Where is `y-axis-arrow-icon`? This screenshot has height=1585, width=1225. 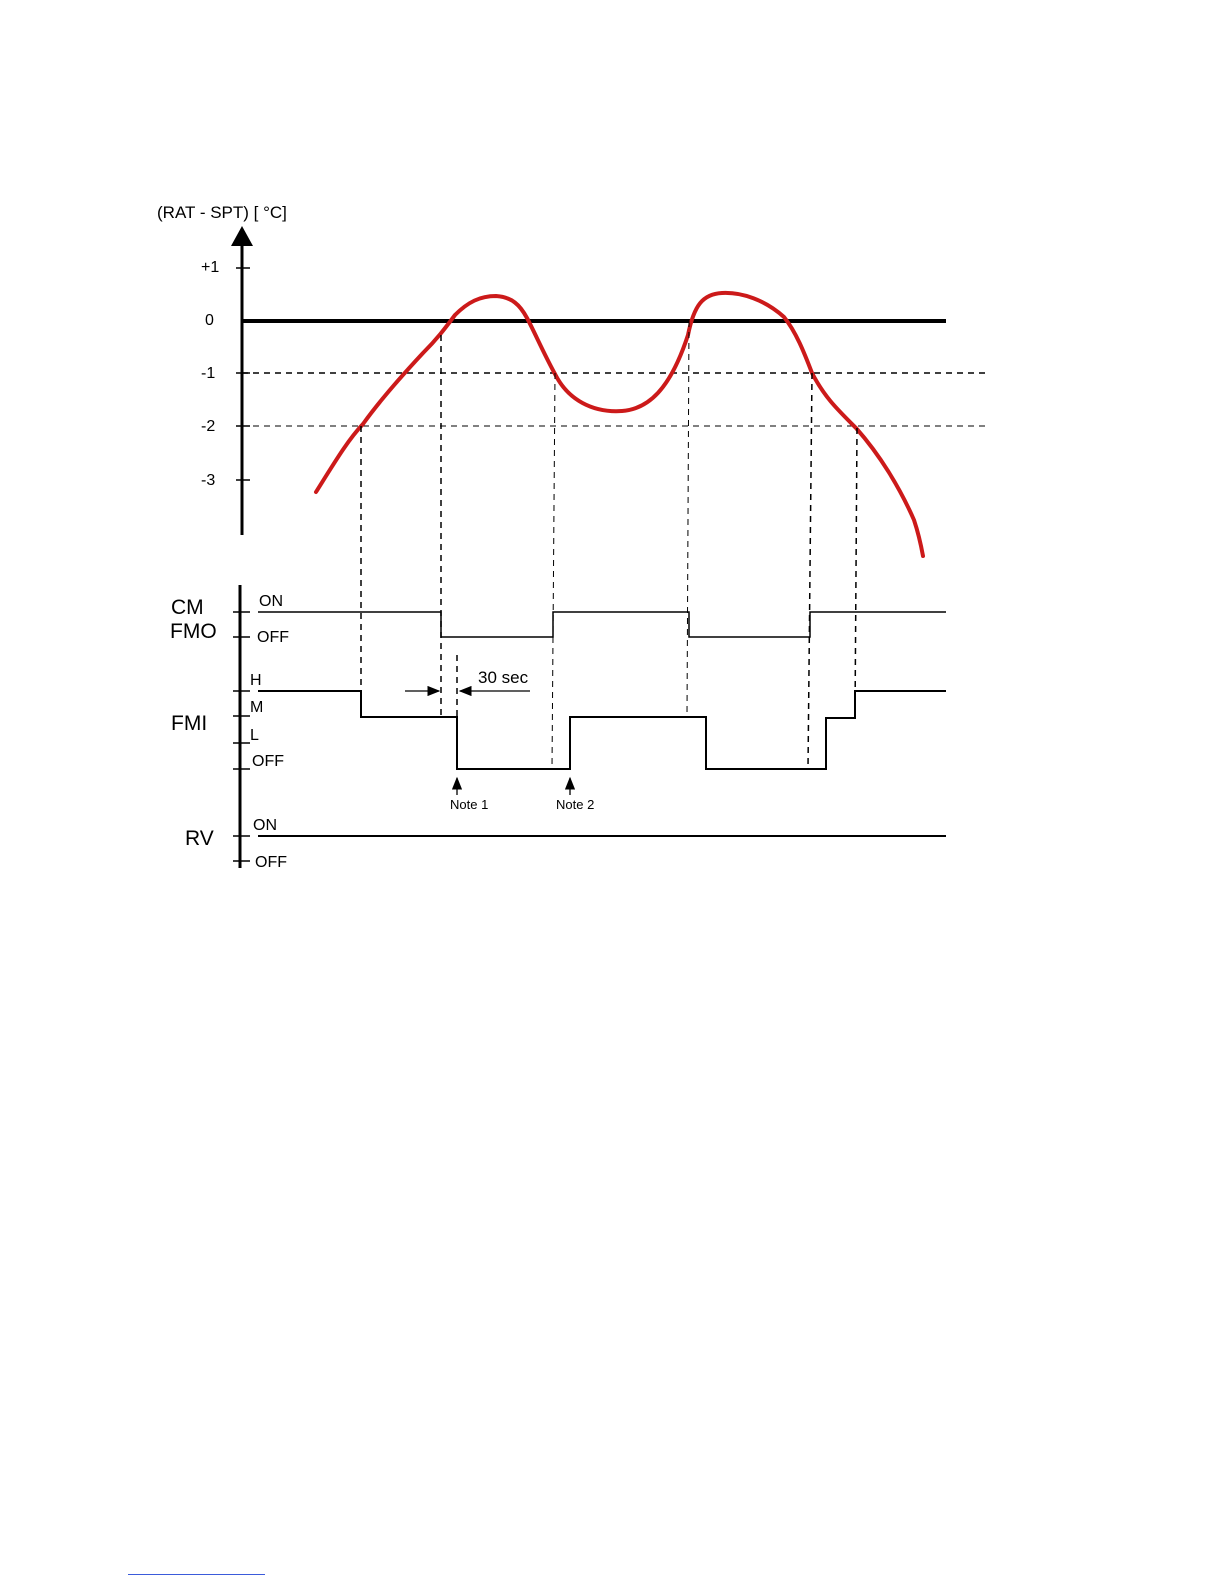 y-axis-arrow-icon is located at coordinates (242, 236).